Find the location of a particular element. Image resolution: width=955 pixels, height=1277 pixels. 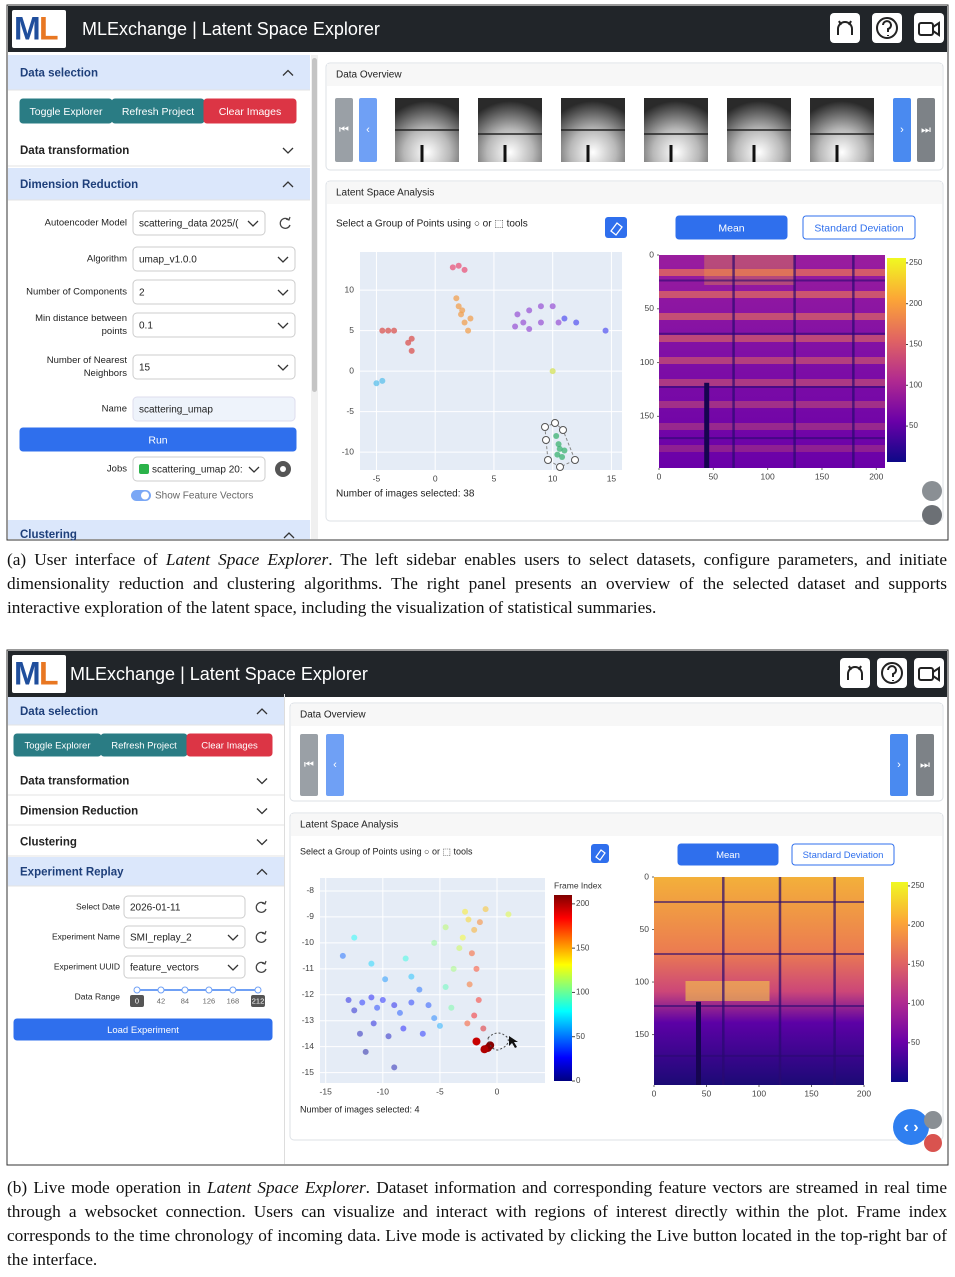

input is located at coordinates (214, 409).